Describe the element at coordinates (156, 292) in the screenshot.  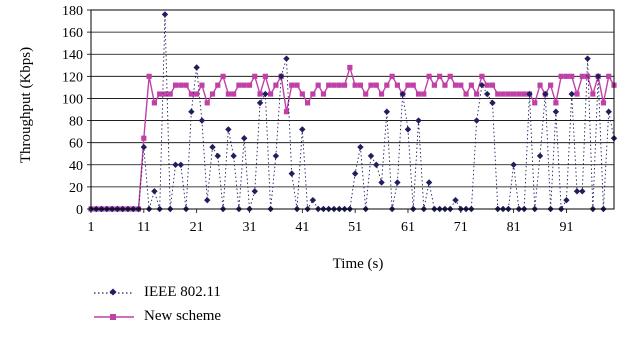
I see `legend-item-ieee: IEEE 802.11` at that location.